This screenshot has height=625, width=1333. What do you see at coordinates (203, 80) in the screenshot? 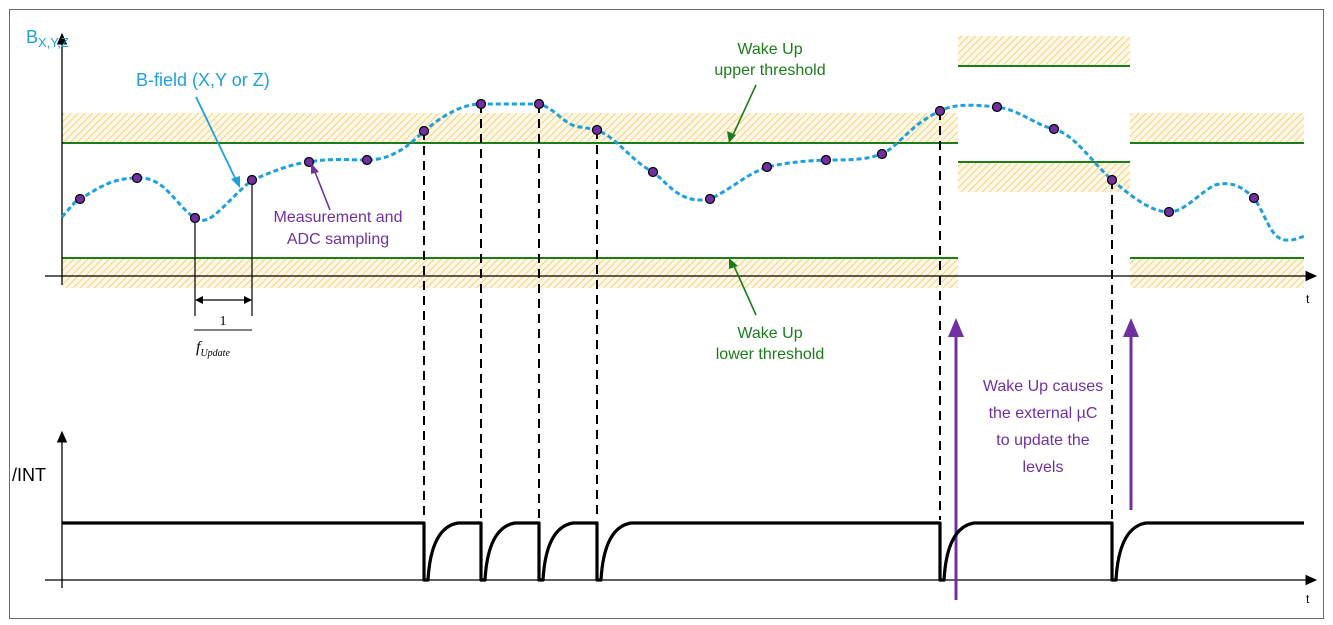
I see `bfield-label: B-field (X,Y or Z)` at bounding box center [203, 80].